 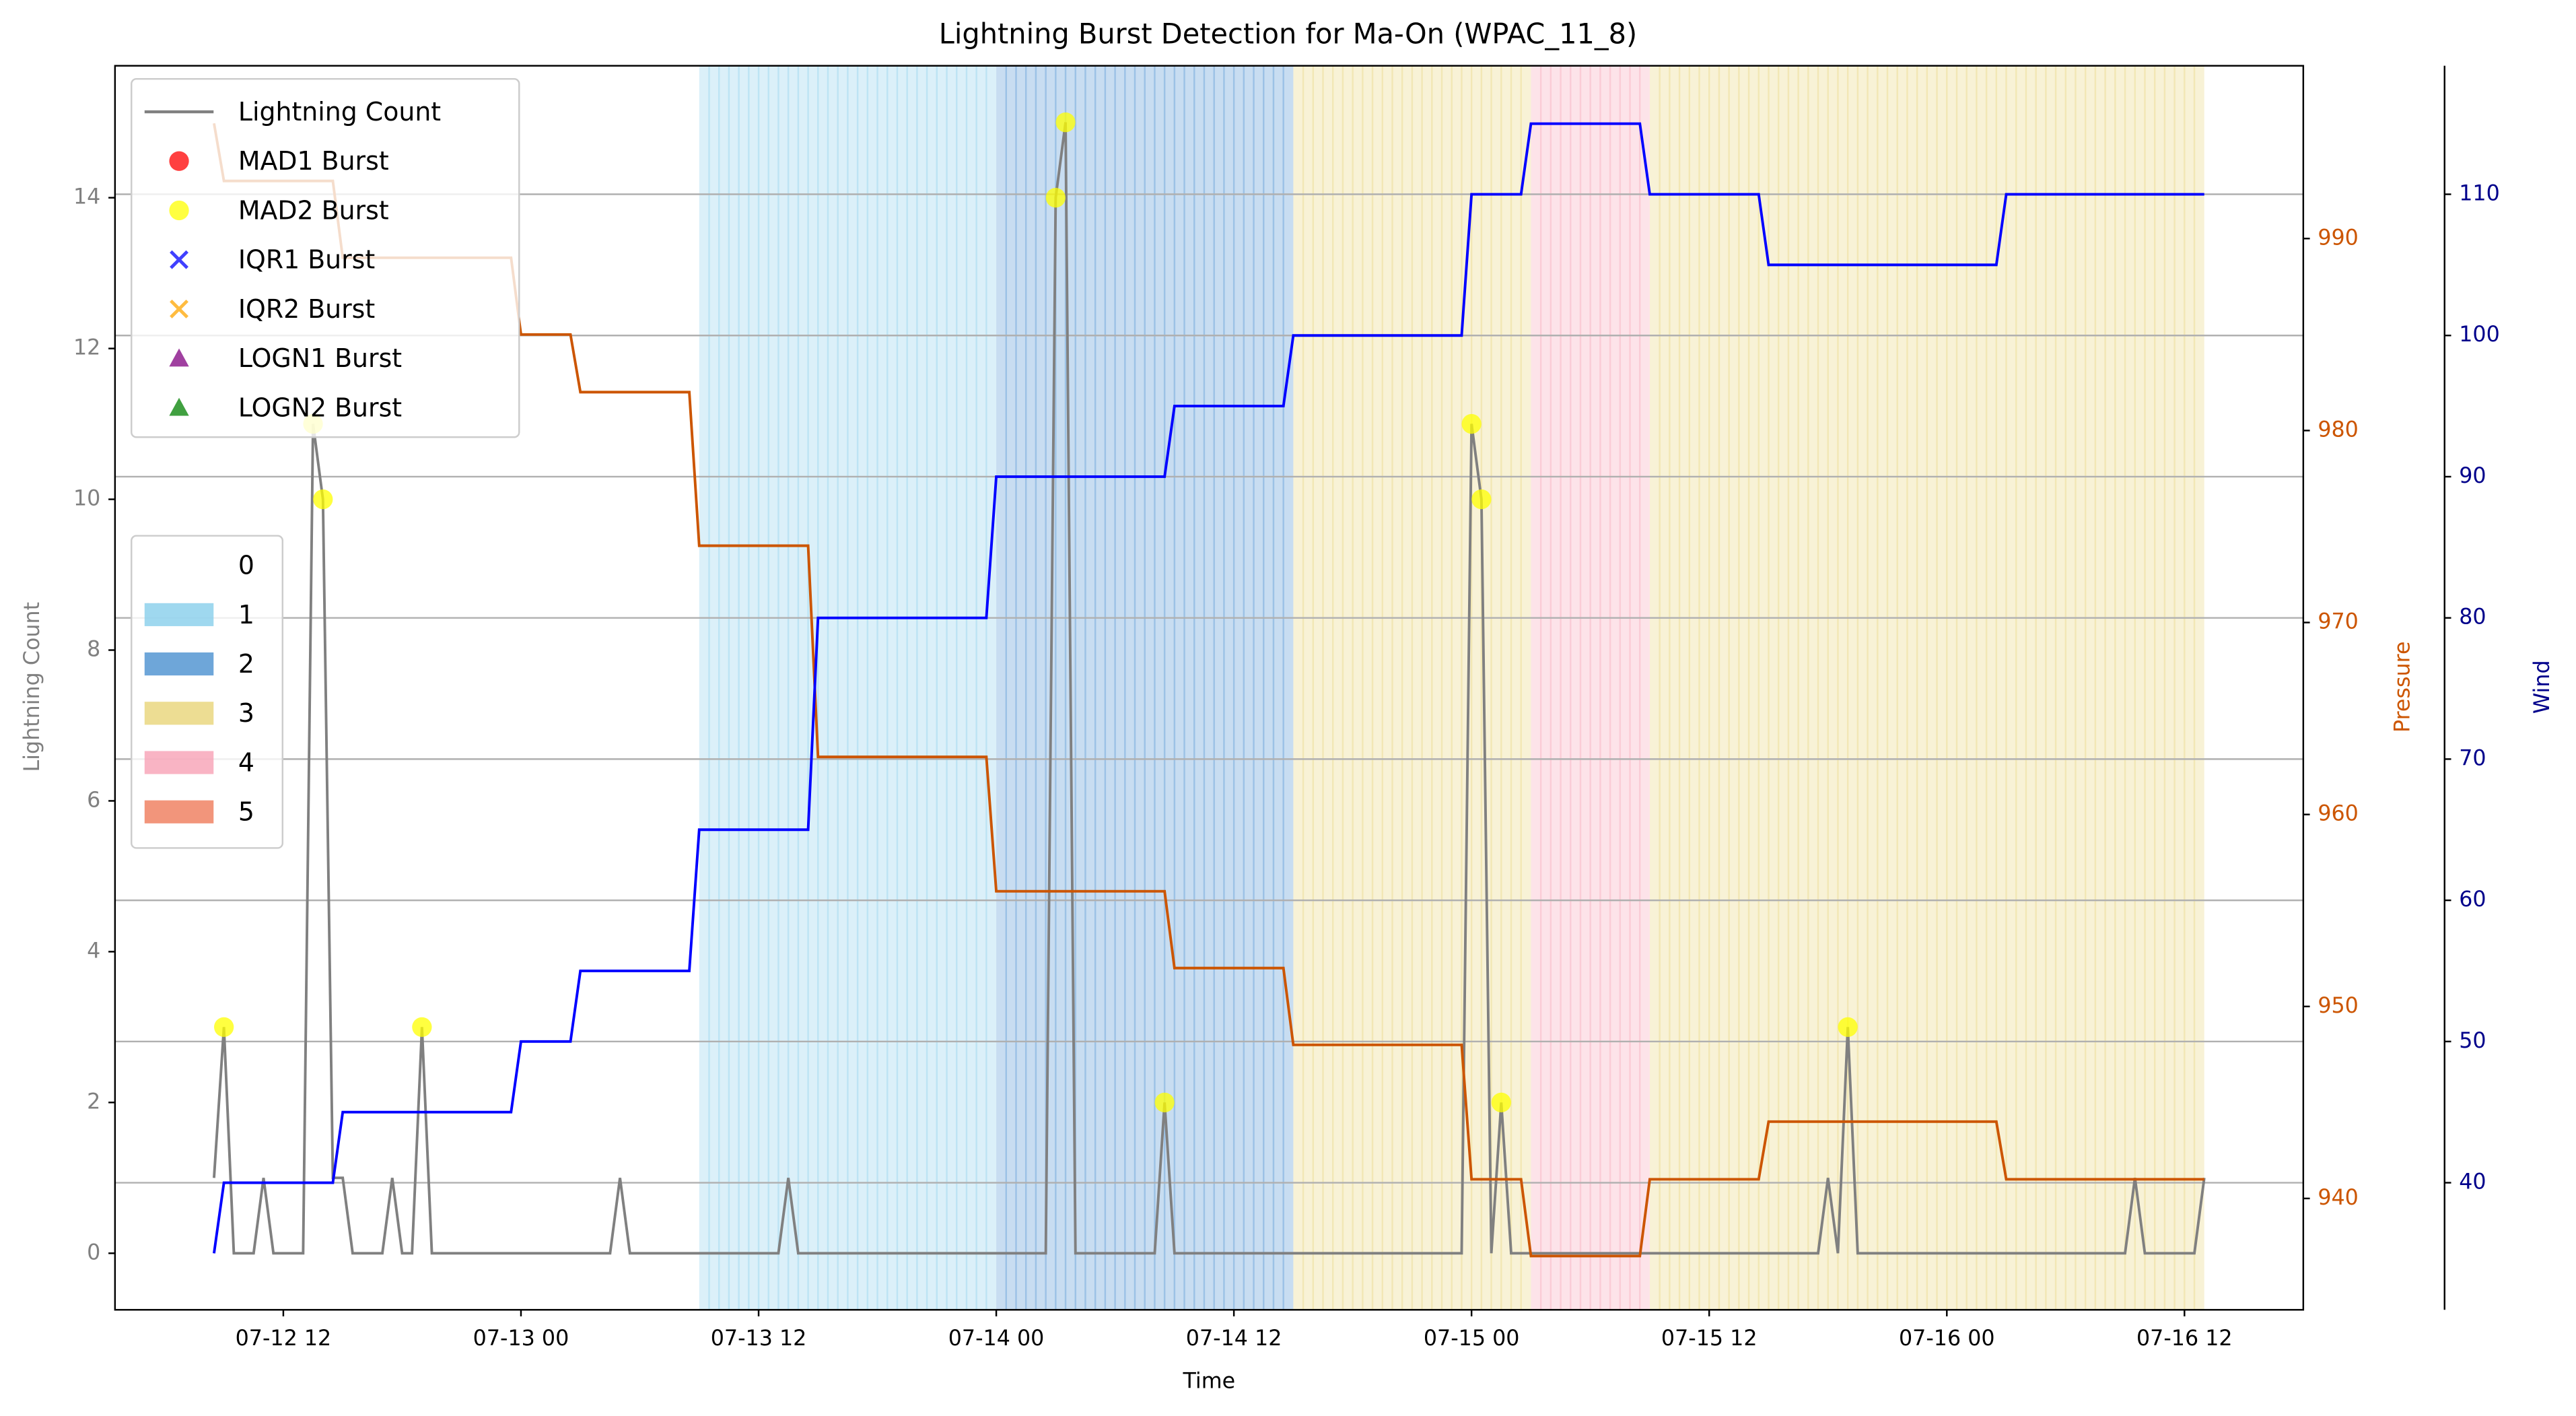 I want to click on legend-box, so click(x=325, y=257).